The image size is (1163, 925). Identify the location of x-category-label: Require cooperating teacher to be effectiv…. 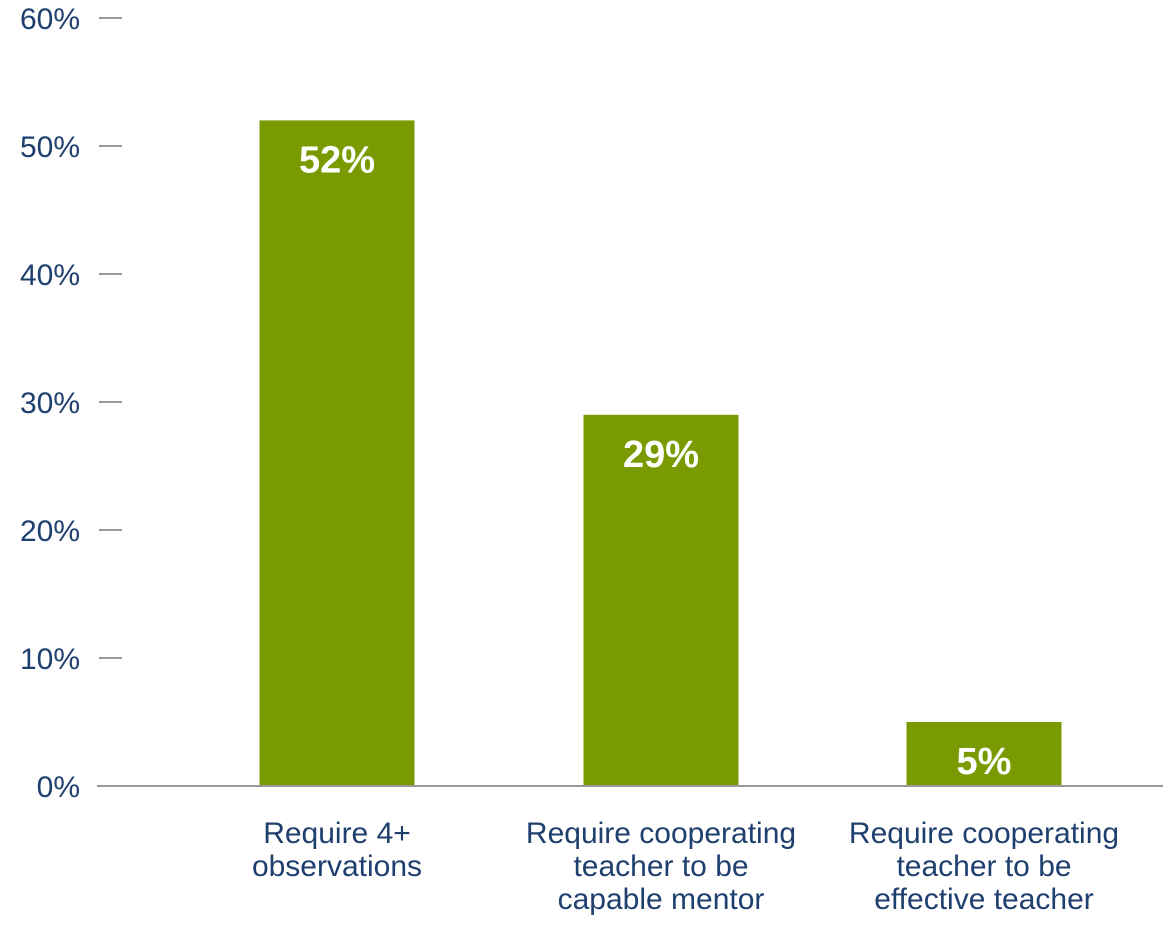
(984, 866).